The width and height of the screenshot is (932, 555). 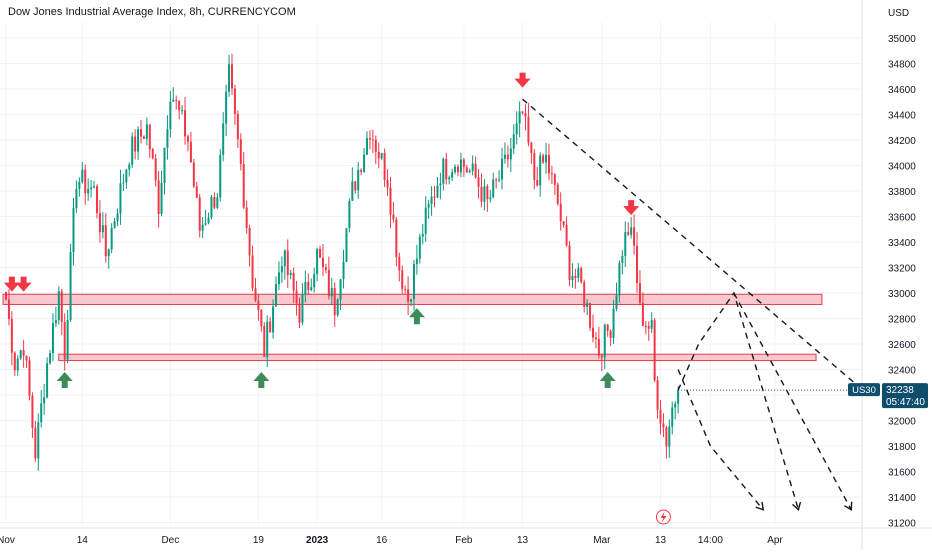 I want to click on x-tick-label: 13, so click(x=661, y=540).